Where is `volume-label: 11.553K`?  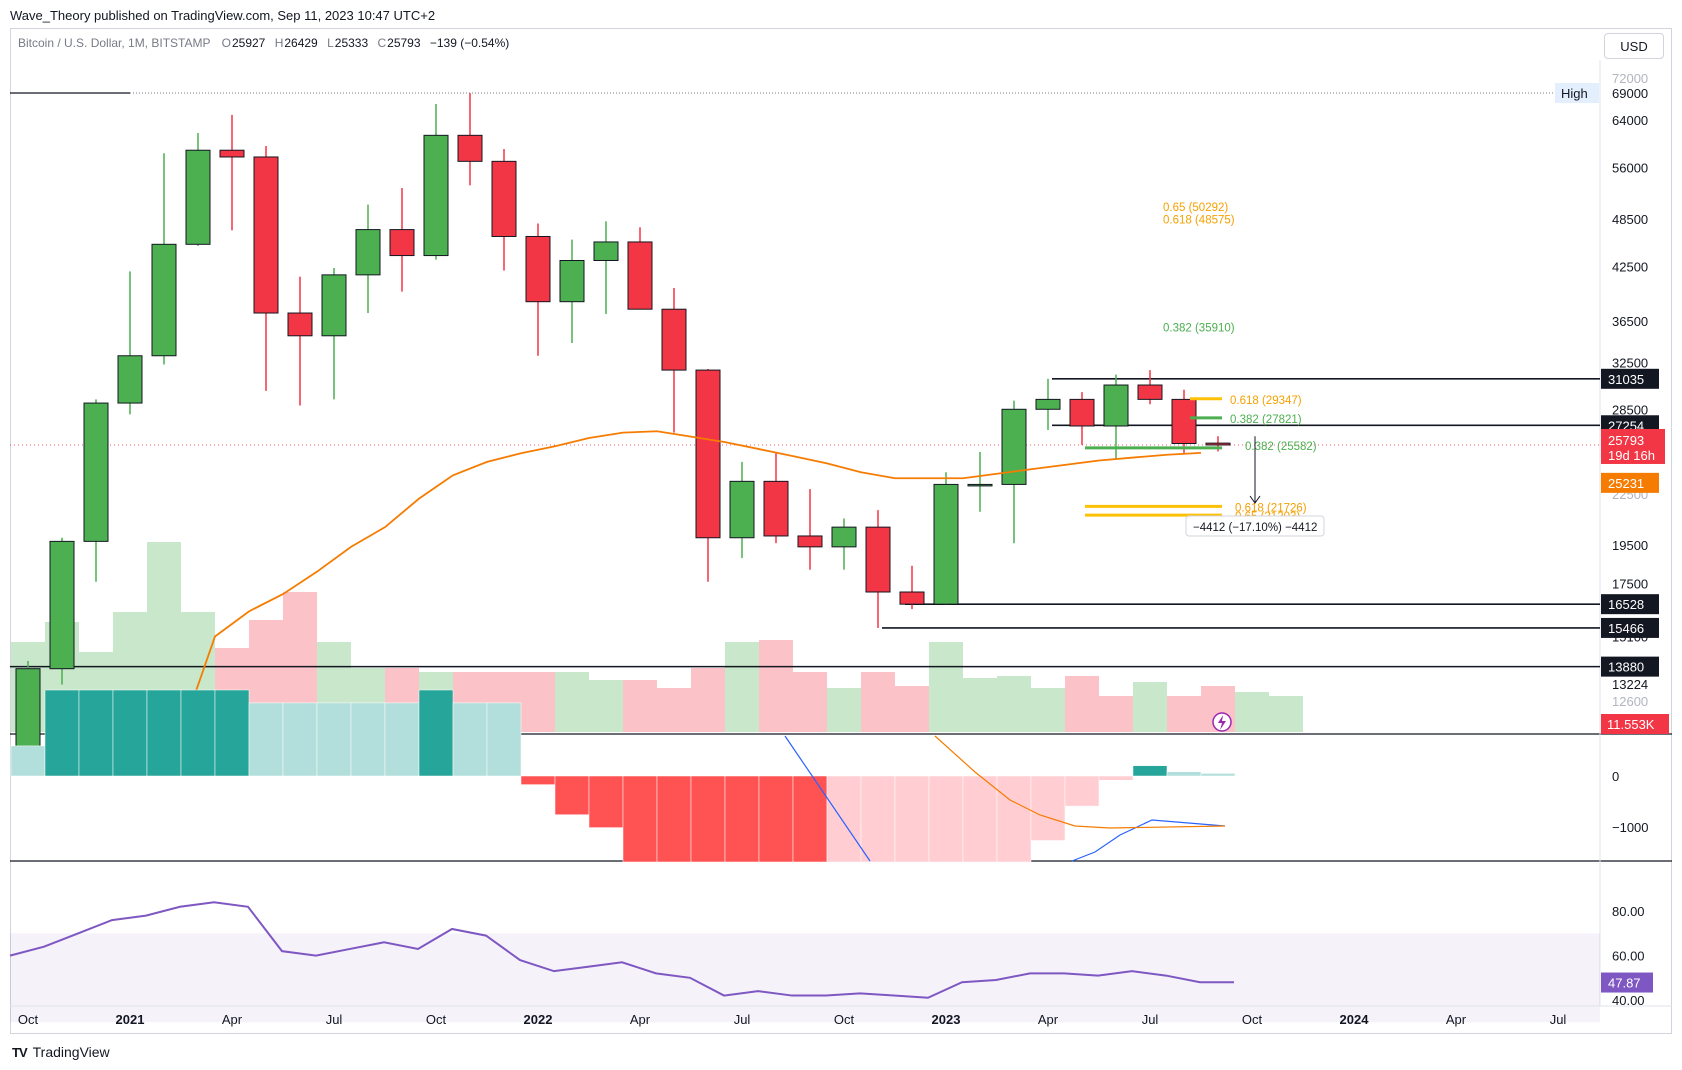 volume-label: 11.553K is located at coordinates (1631, 724).